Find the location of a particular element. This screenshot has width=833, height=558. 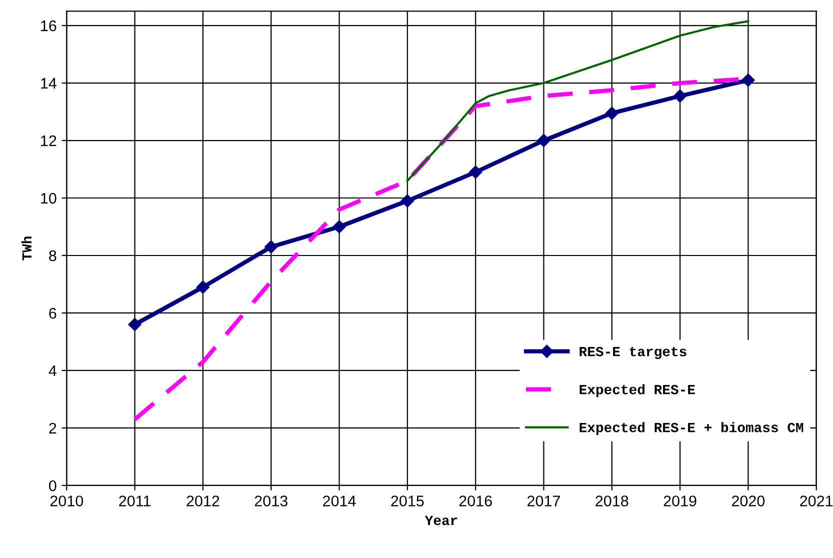

x-tick-label: 2017 is located at coordinates (544, 501).